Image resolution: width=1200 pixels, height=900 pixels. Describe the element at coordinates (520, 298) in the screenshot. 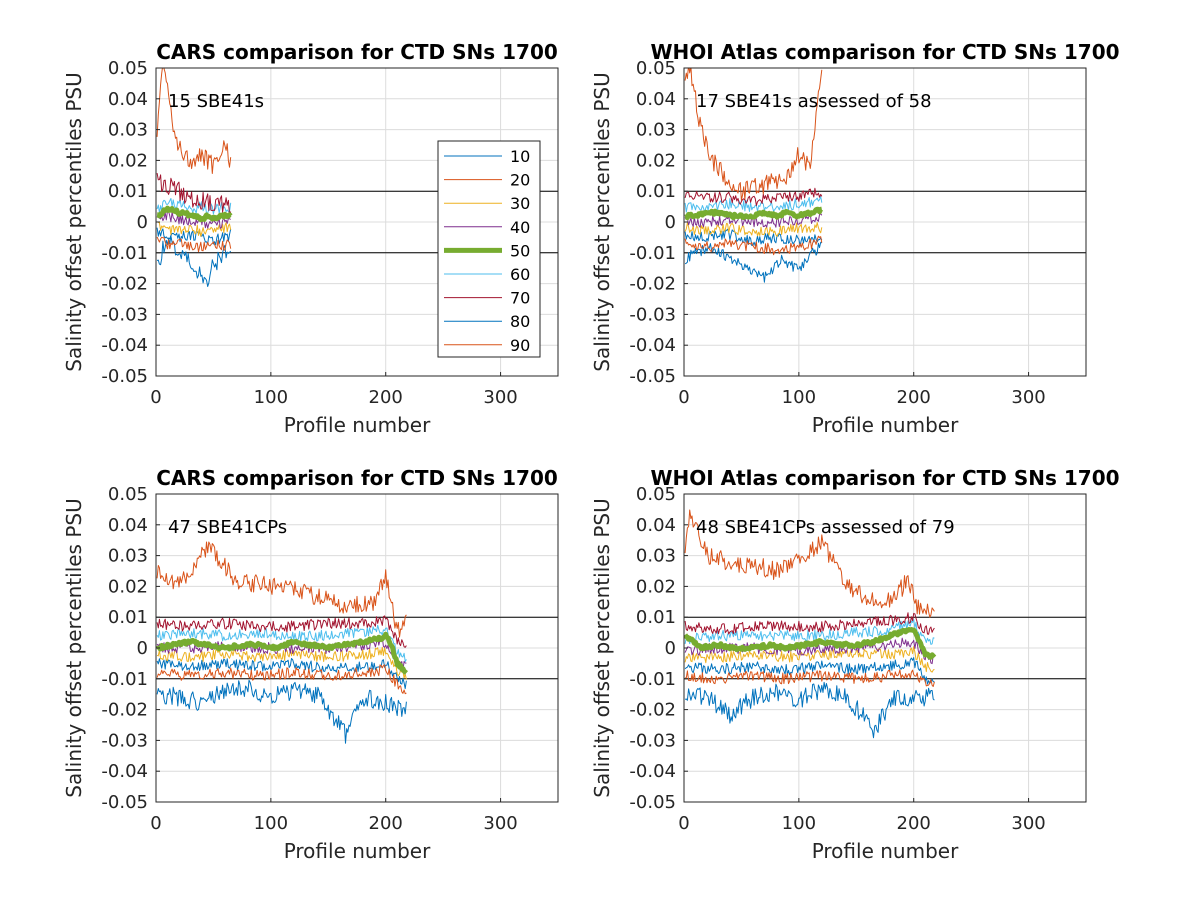

I see `legend-label-70: 70` at that location.